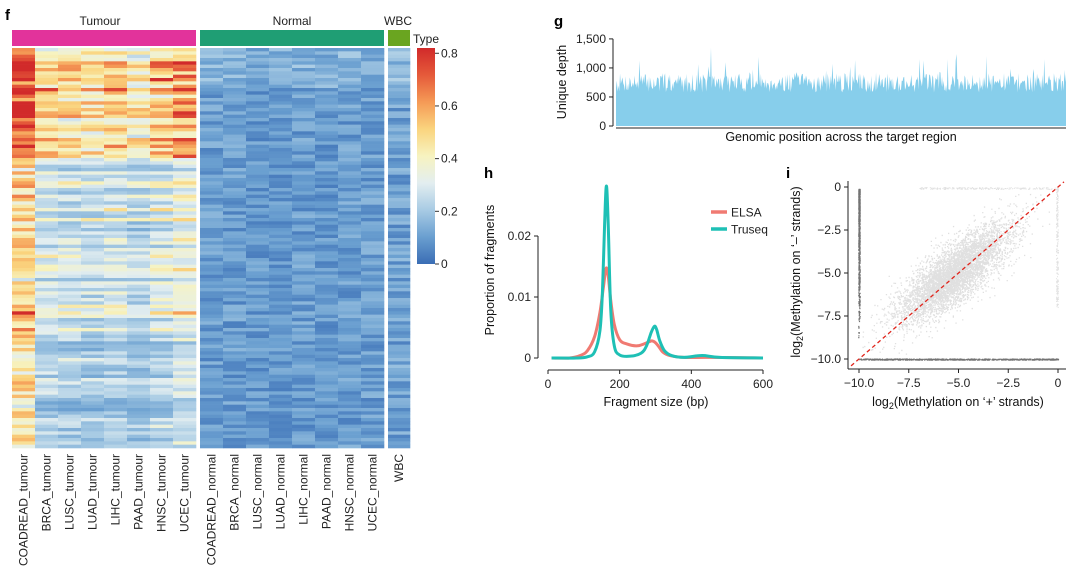  Describe the element at coordinates (398, 21) in the screenshot. I see `group-label-wbc: WBC` at that location.